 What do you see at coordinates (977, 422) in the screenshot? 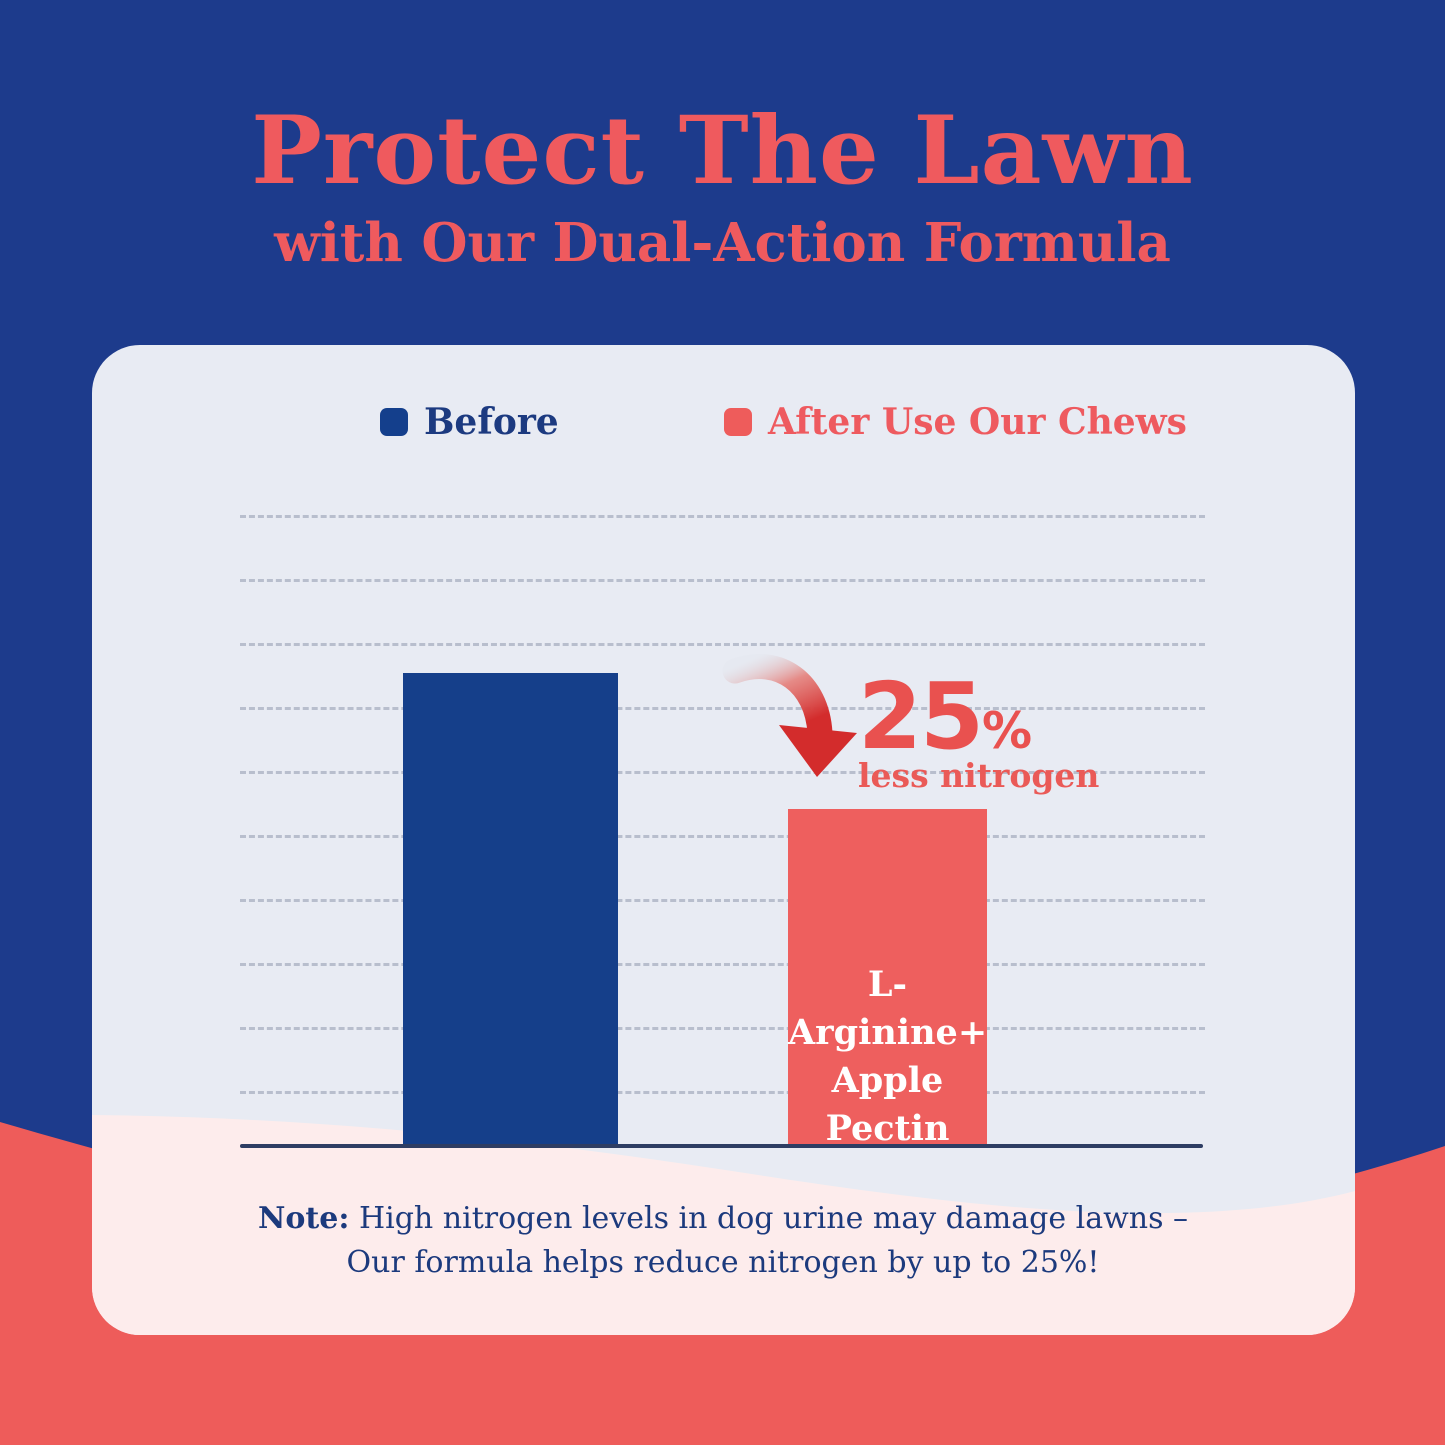
I see `legend-label-after: After Use Our Chews` at bounding box center [977, 422].